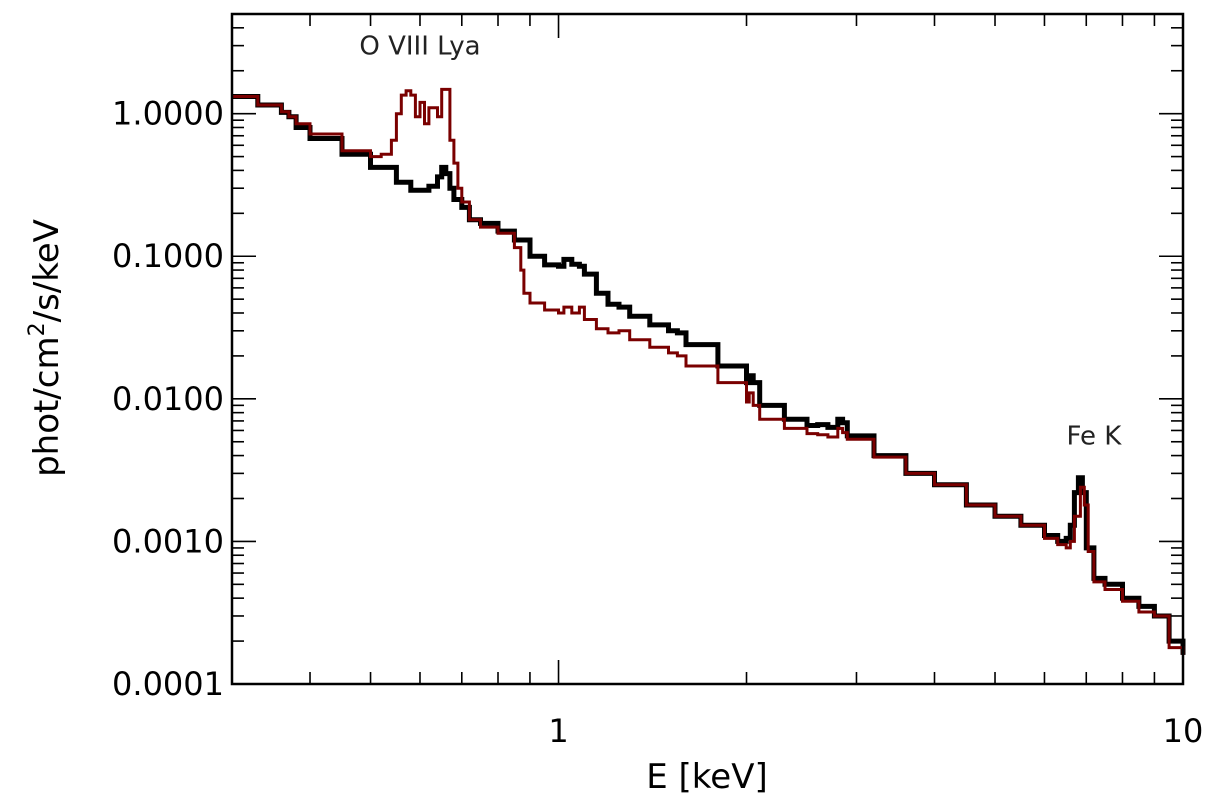 Image resolution: width=1205 pixels, height=803 pixels. Describe the element at coordinates (47, 270) in the screenshot. I see `y-axis-title-rest: /s/keV` at that location.